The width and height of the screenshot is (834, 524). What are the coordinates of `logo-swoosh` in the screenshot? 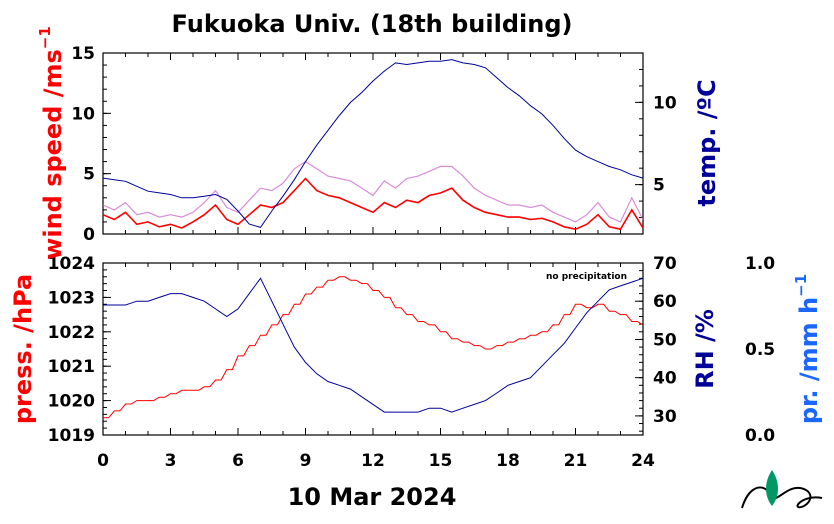 It's located at (782, 497).